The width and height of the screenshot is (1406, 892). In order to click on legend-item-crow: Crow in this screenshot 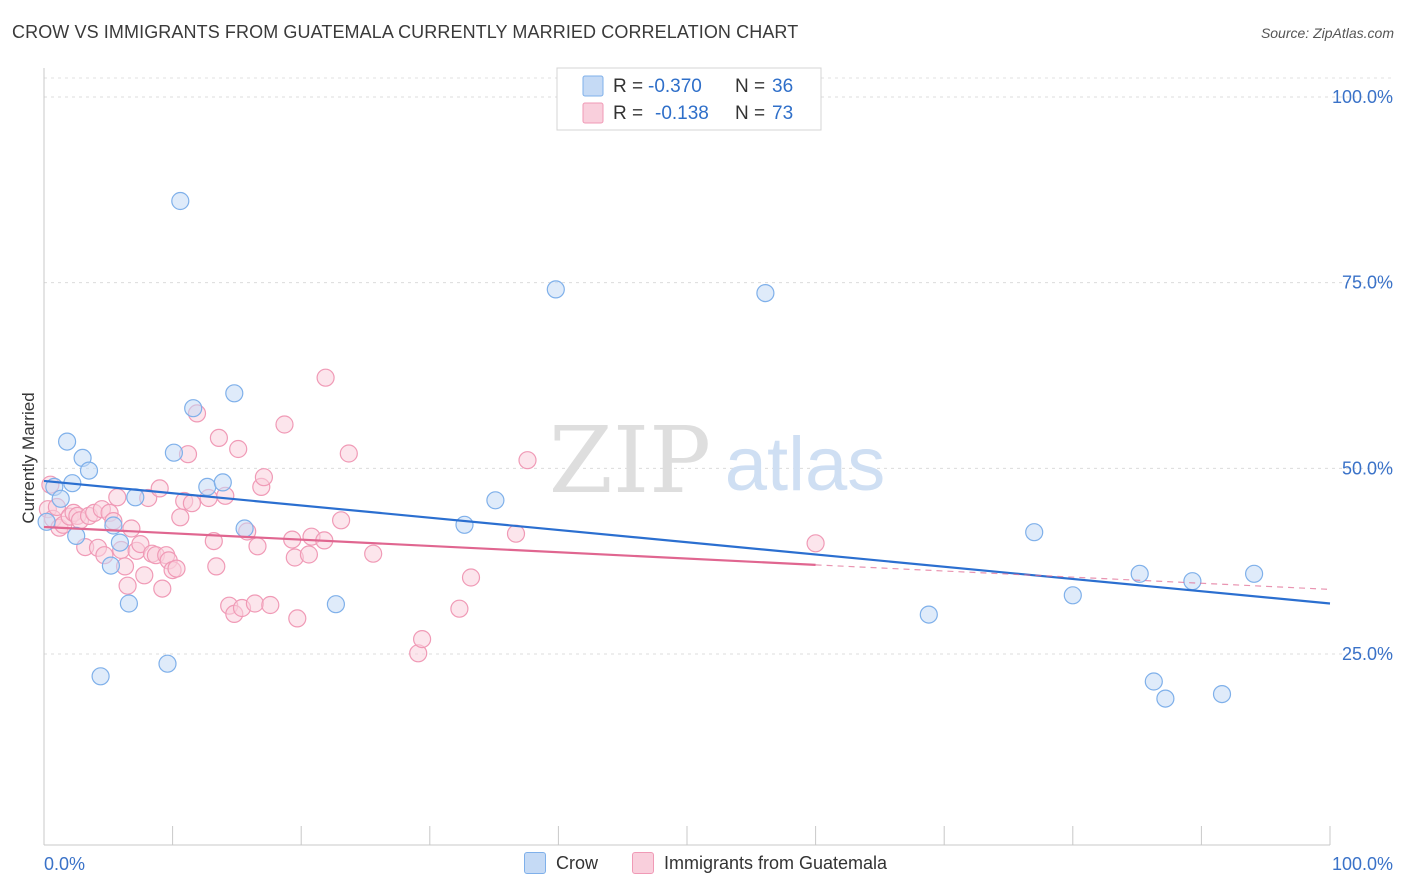, I will do `click(561, 863)`.